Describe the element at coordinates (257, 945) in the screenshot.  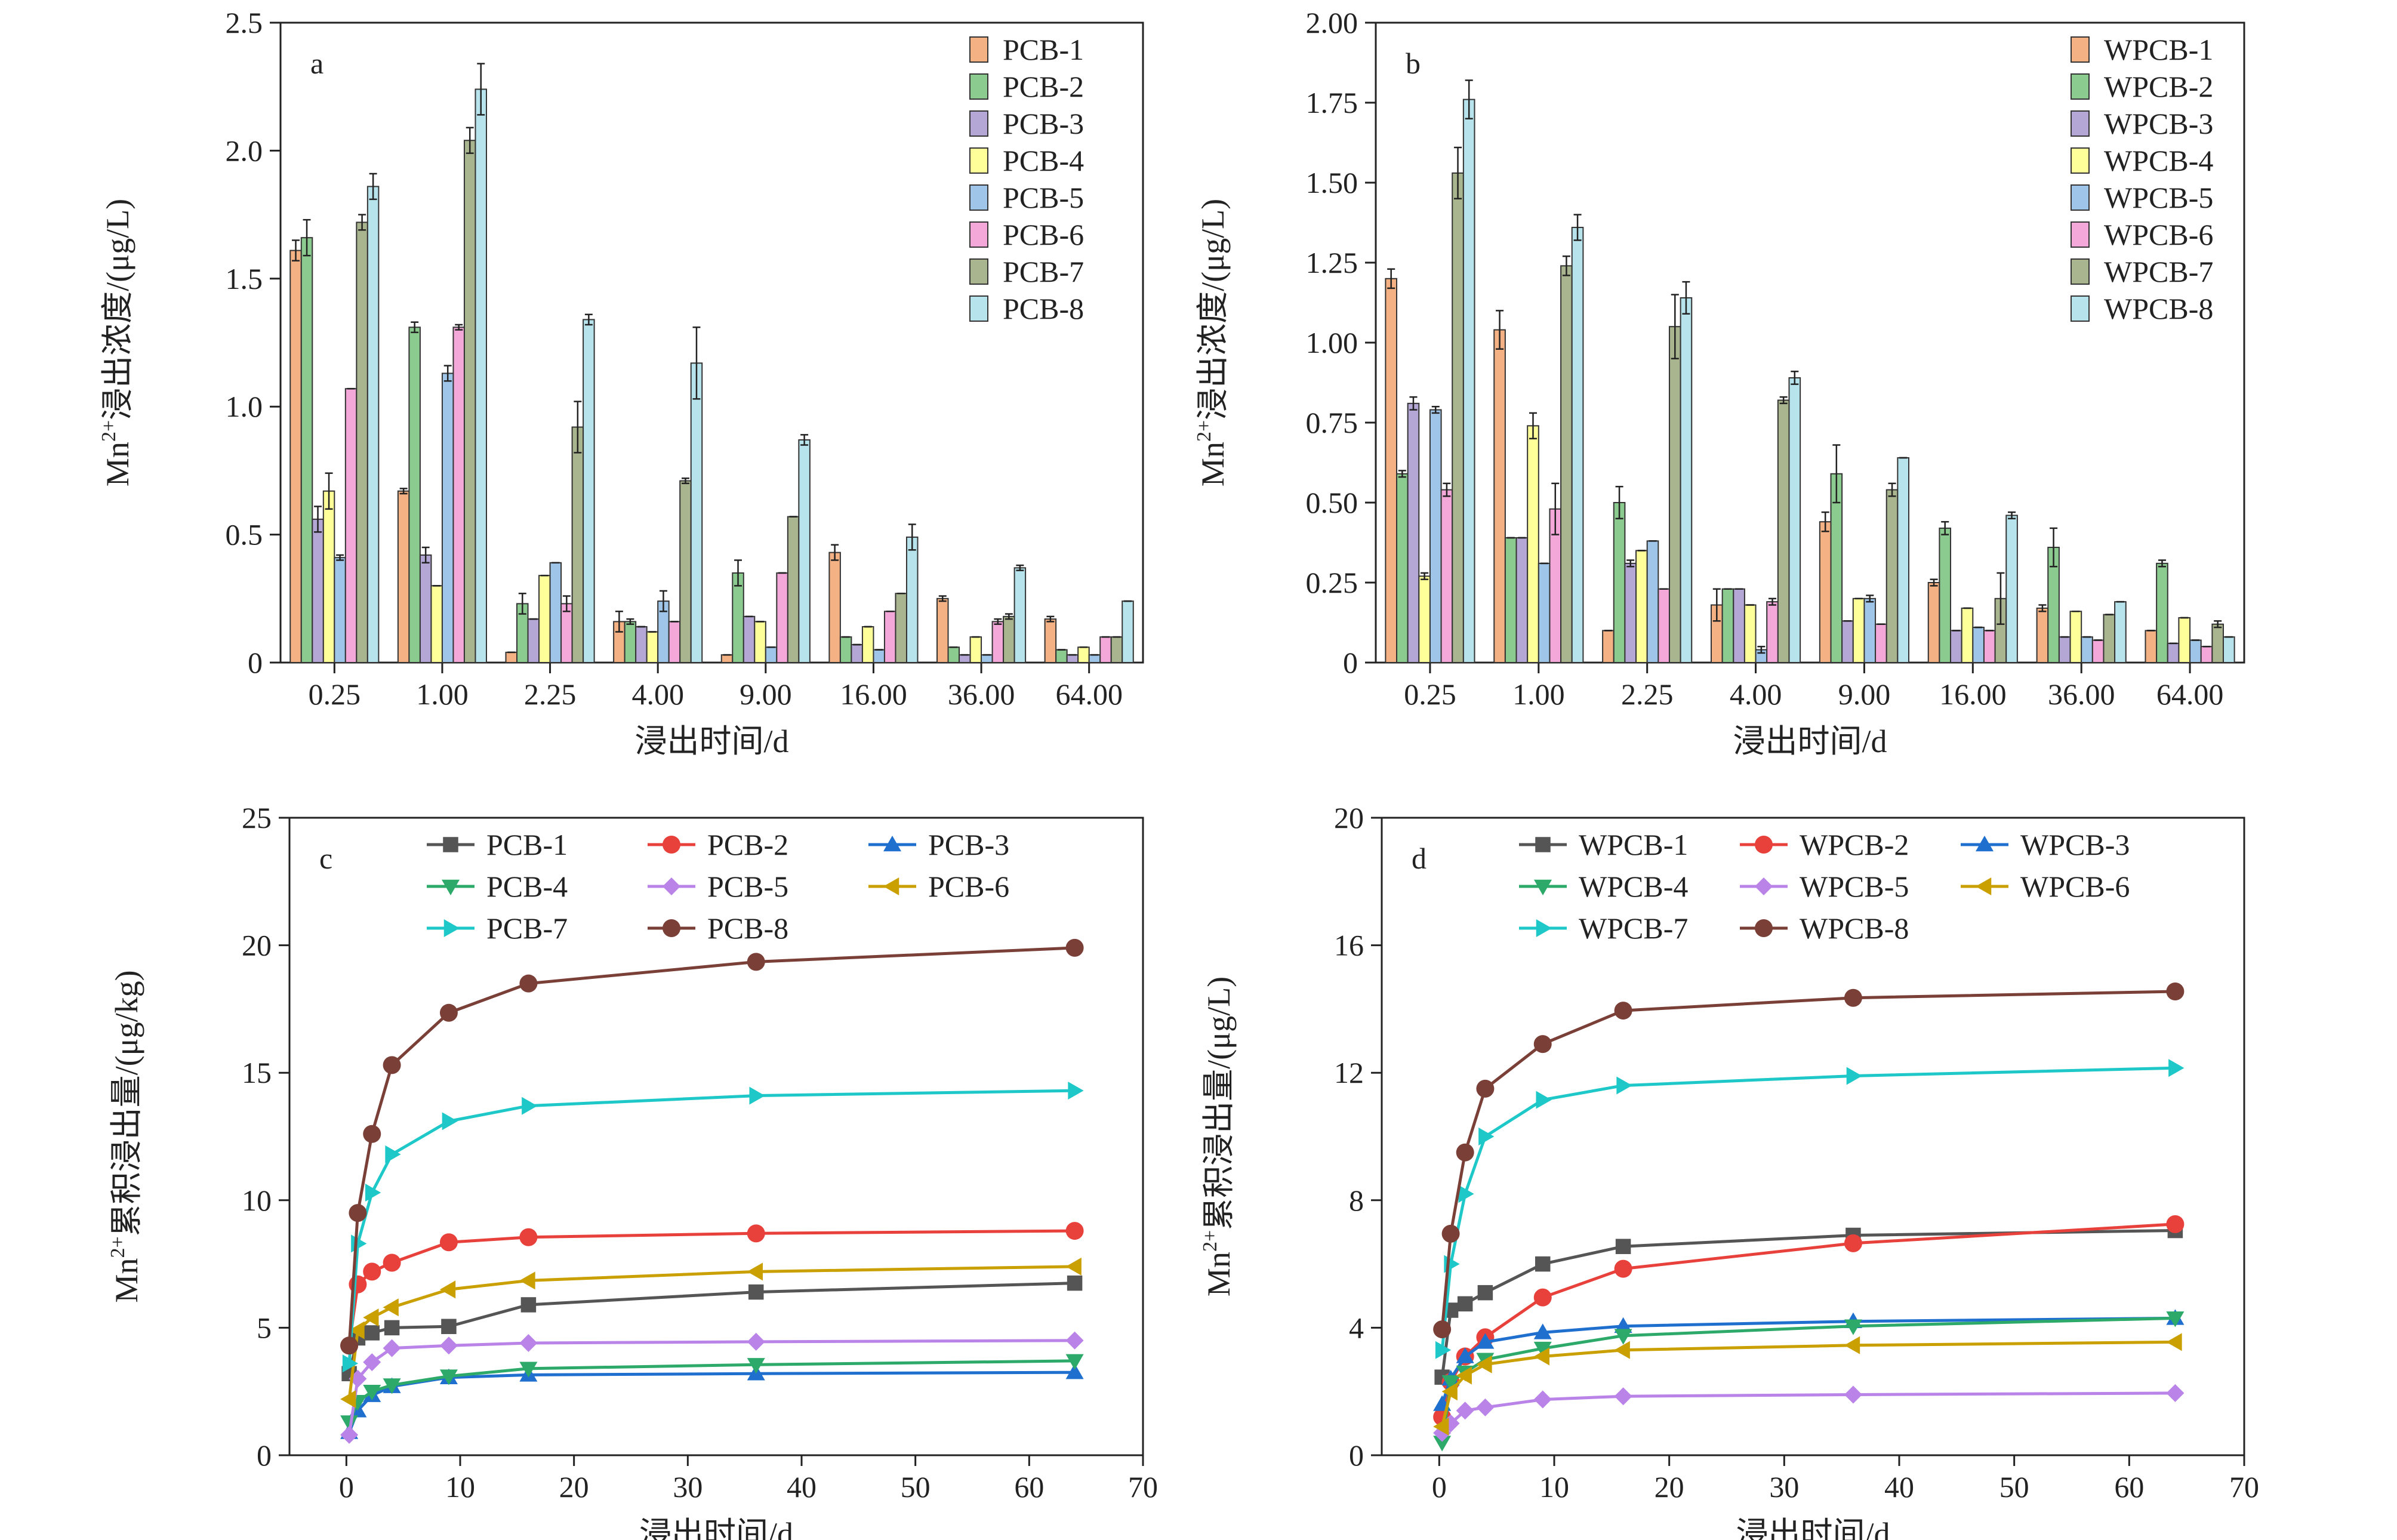
I see `y-tick-label: 20` at that location.